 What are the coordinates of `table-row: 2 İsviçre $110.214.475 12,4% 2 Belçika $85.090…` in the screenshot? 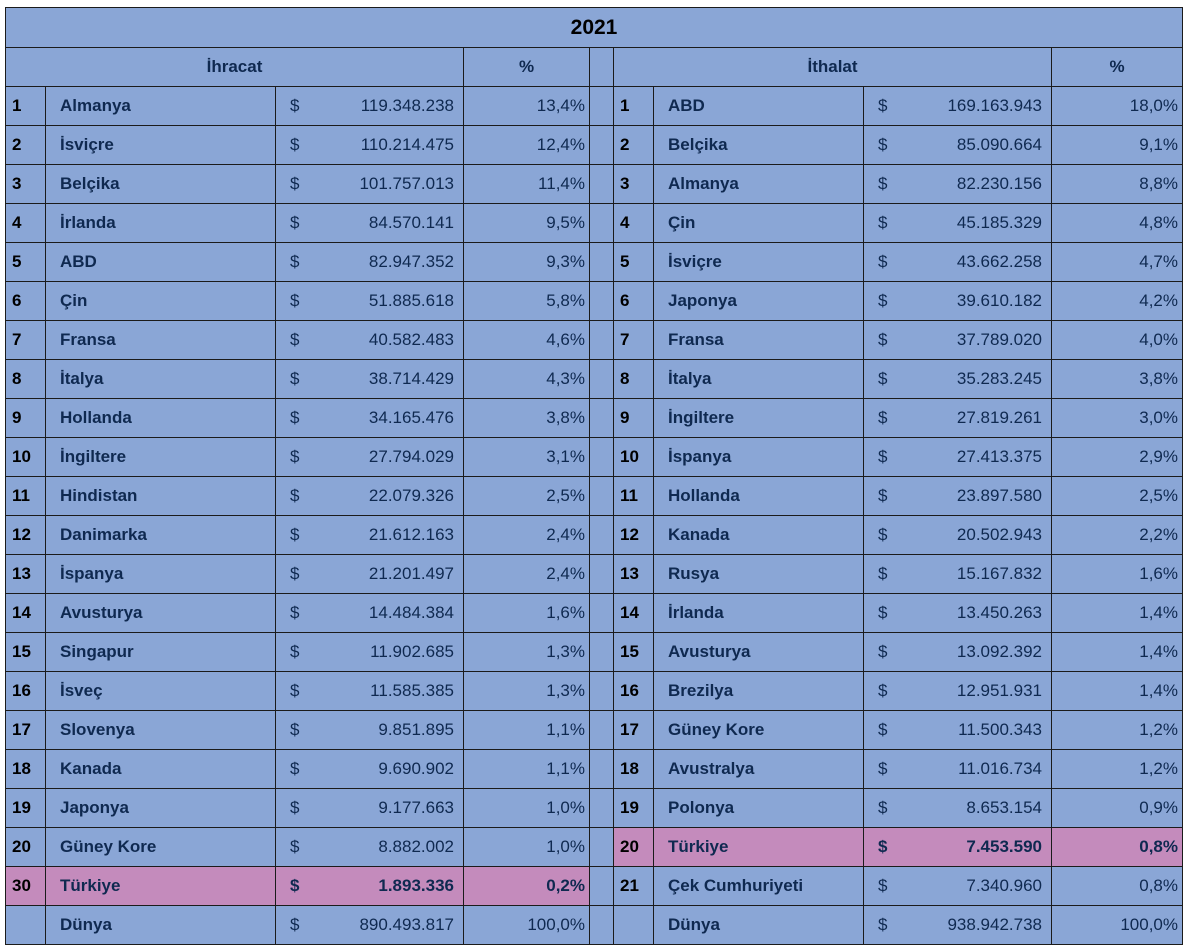 It's located at (594, 145).